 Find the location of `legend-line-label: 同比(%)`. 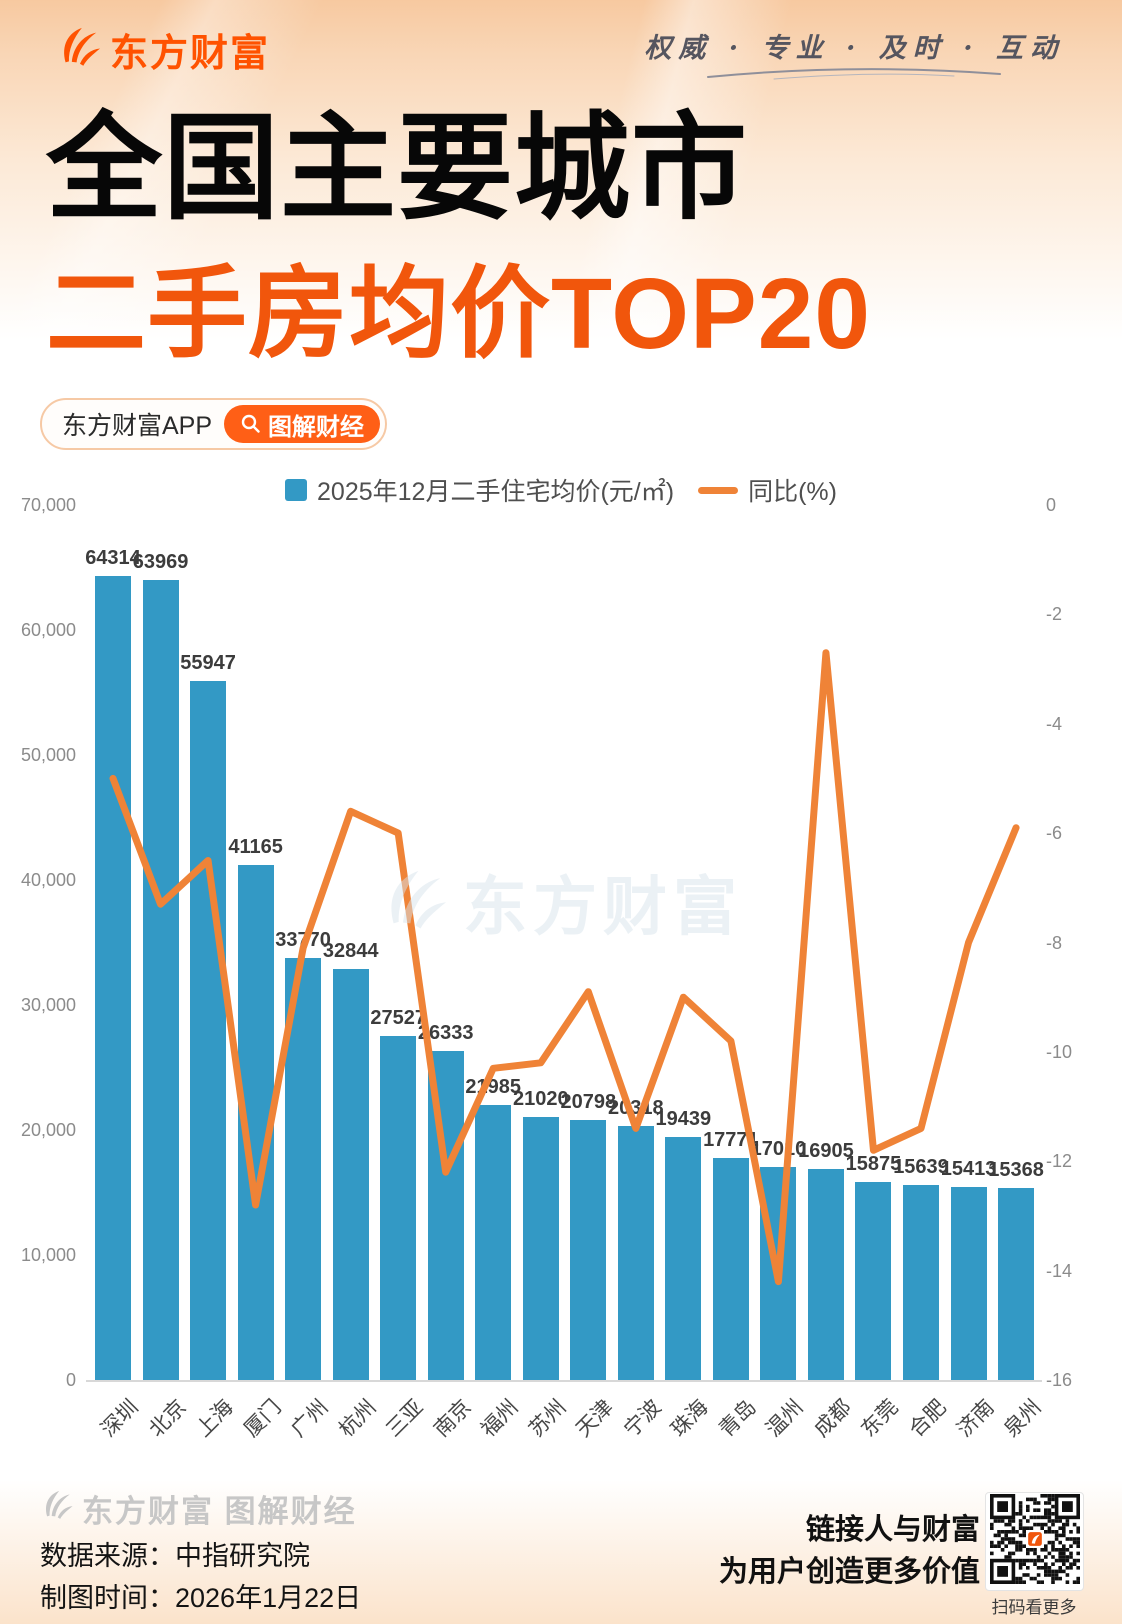

legend-line-label: 同比(%) is located at coordinates (792, 492).